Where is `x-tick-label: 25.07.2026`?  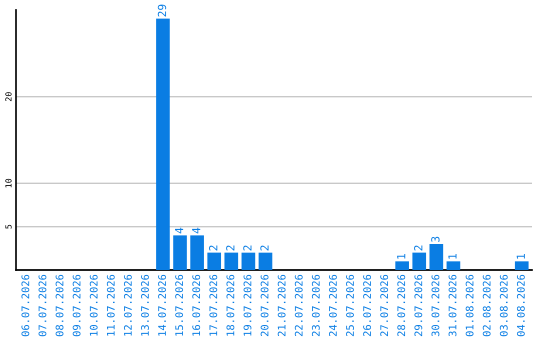
x-tick-label: 25.07.2026 is located at coordinates (350, 305).